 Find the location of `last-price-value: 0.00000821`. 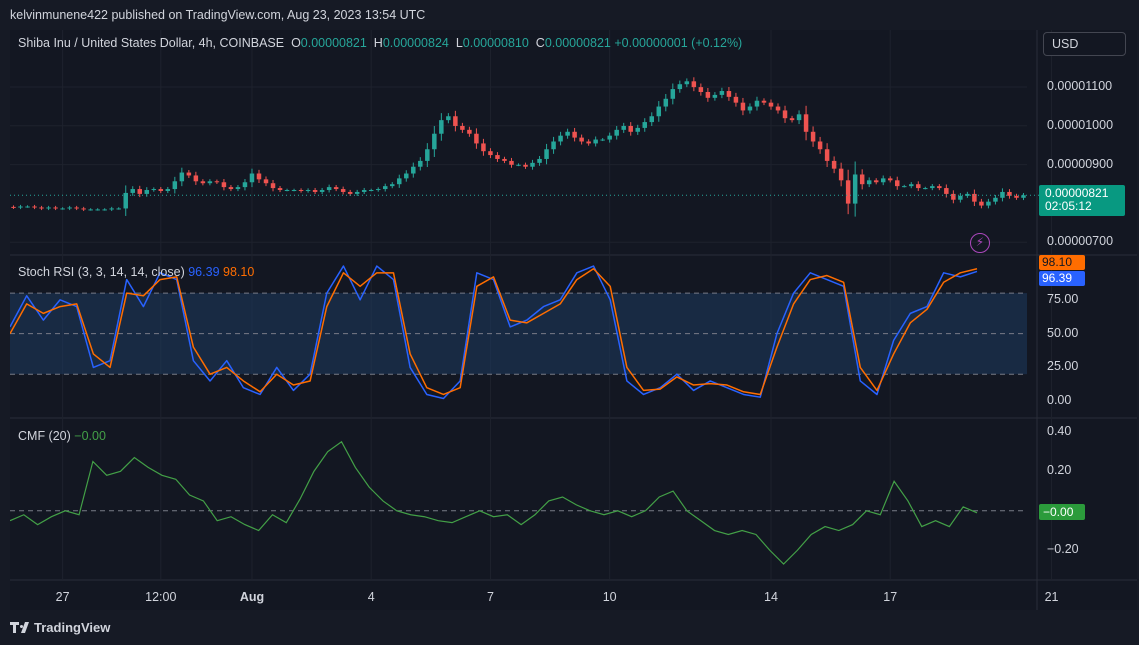

last-price-value: 0.00000821 is located at coordinates (1077, 193).